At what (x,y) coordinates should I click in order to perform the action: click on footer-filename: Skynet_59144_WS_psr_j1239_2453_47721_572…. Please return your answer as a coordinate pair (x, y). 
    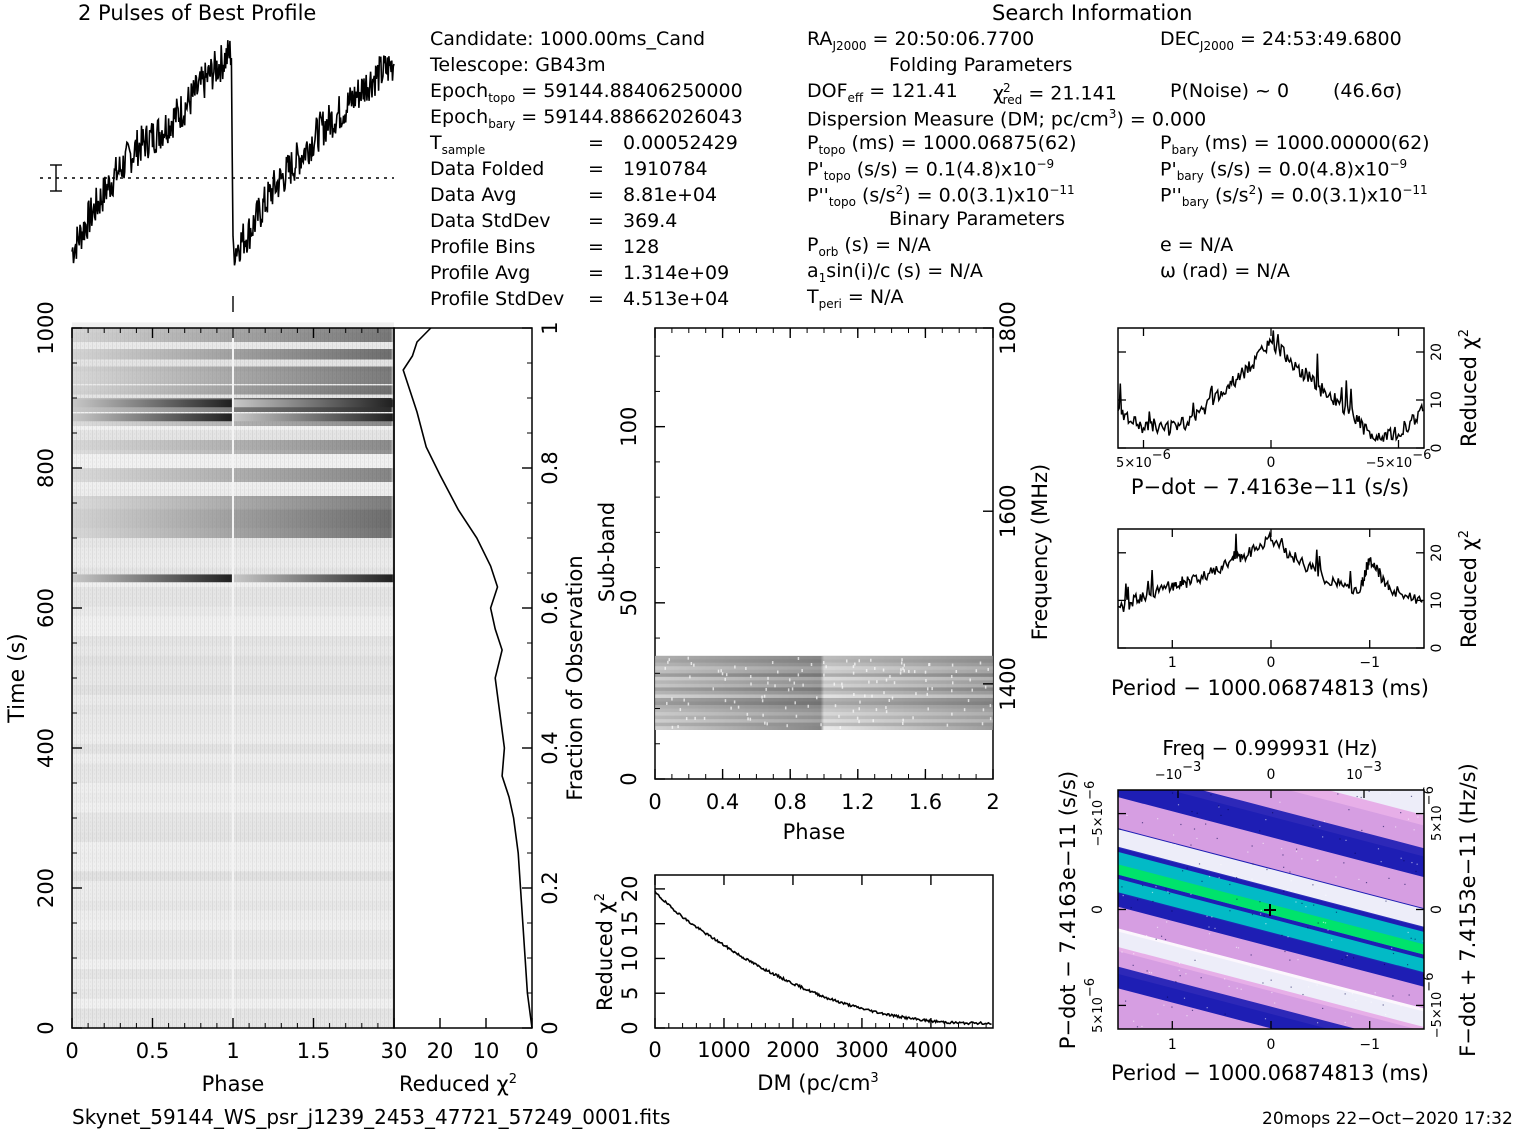
    Looking at the image, I should click on (371, 1117).